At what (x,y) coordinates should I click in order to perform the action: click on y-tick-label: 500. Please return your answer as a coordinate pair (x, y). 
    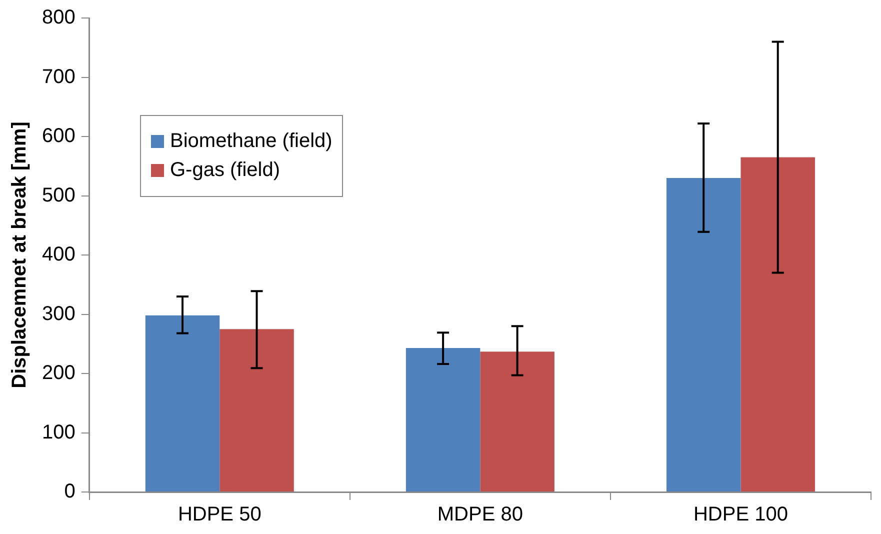
    Looking at the image, I should click on (59, 195).